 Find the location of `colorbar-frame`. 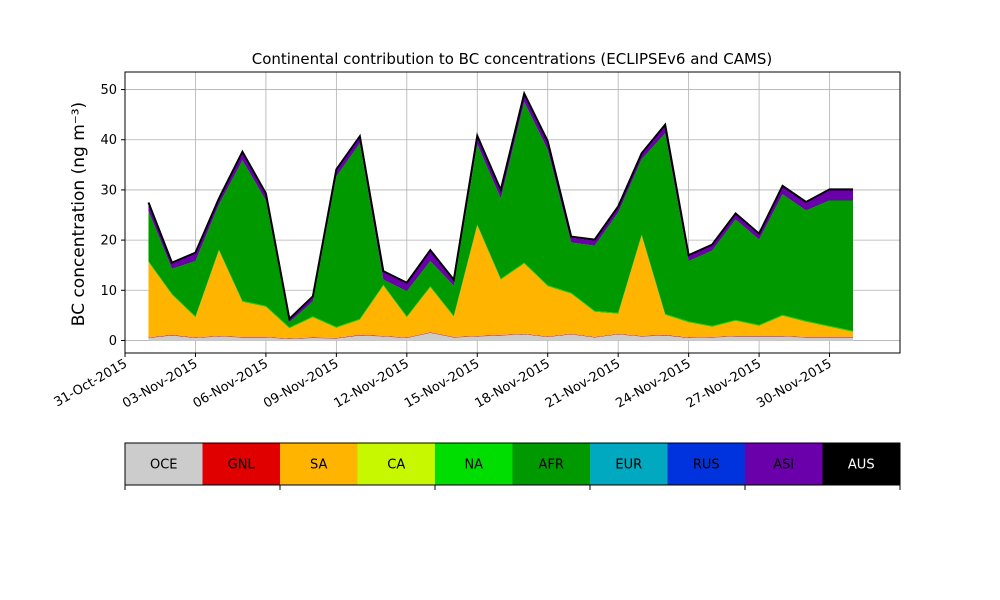

colorbar-frame is located at coordinates (512, 464).